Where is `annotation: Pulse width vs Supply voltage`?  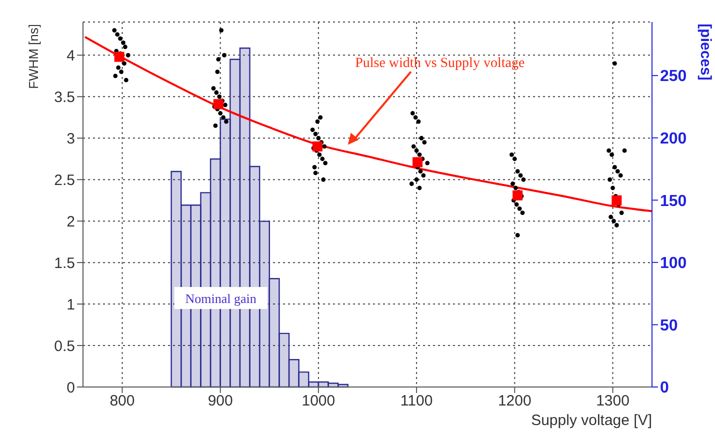
annotation: Pulse width vs Supply voltage is located at coordinates (440, 63).